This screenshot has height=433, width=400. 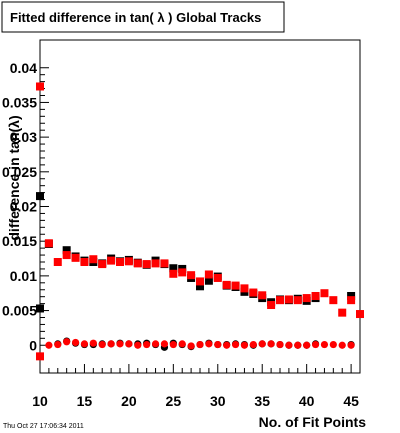 I want to click on y-tick-label: 0.03, so click(x=23, y=137).